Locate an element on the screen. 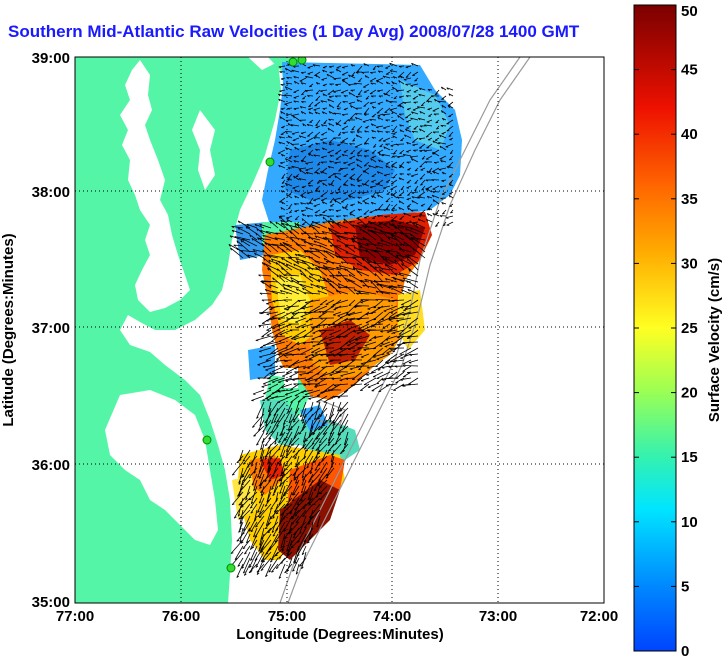 This screenshot has width=724, height=659. y-axis-label: Latitude (Degrees:Minutes) is located at coordinates (8, 329).